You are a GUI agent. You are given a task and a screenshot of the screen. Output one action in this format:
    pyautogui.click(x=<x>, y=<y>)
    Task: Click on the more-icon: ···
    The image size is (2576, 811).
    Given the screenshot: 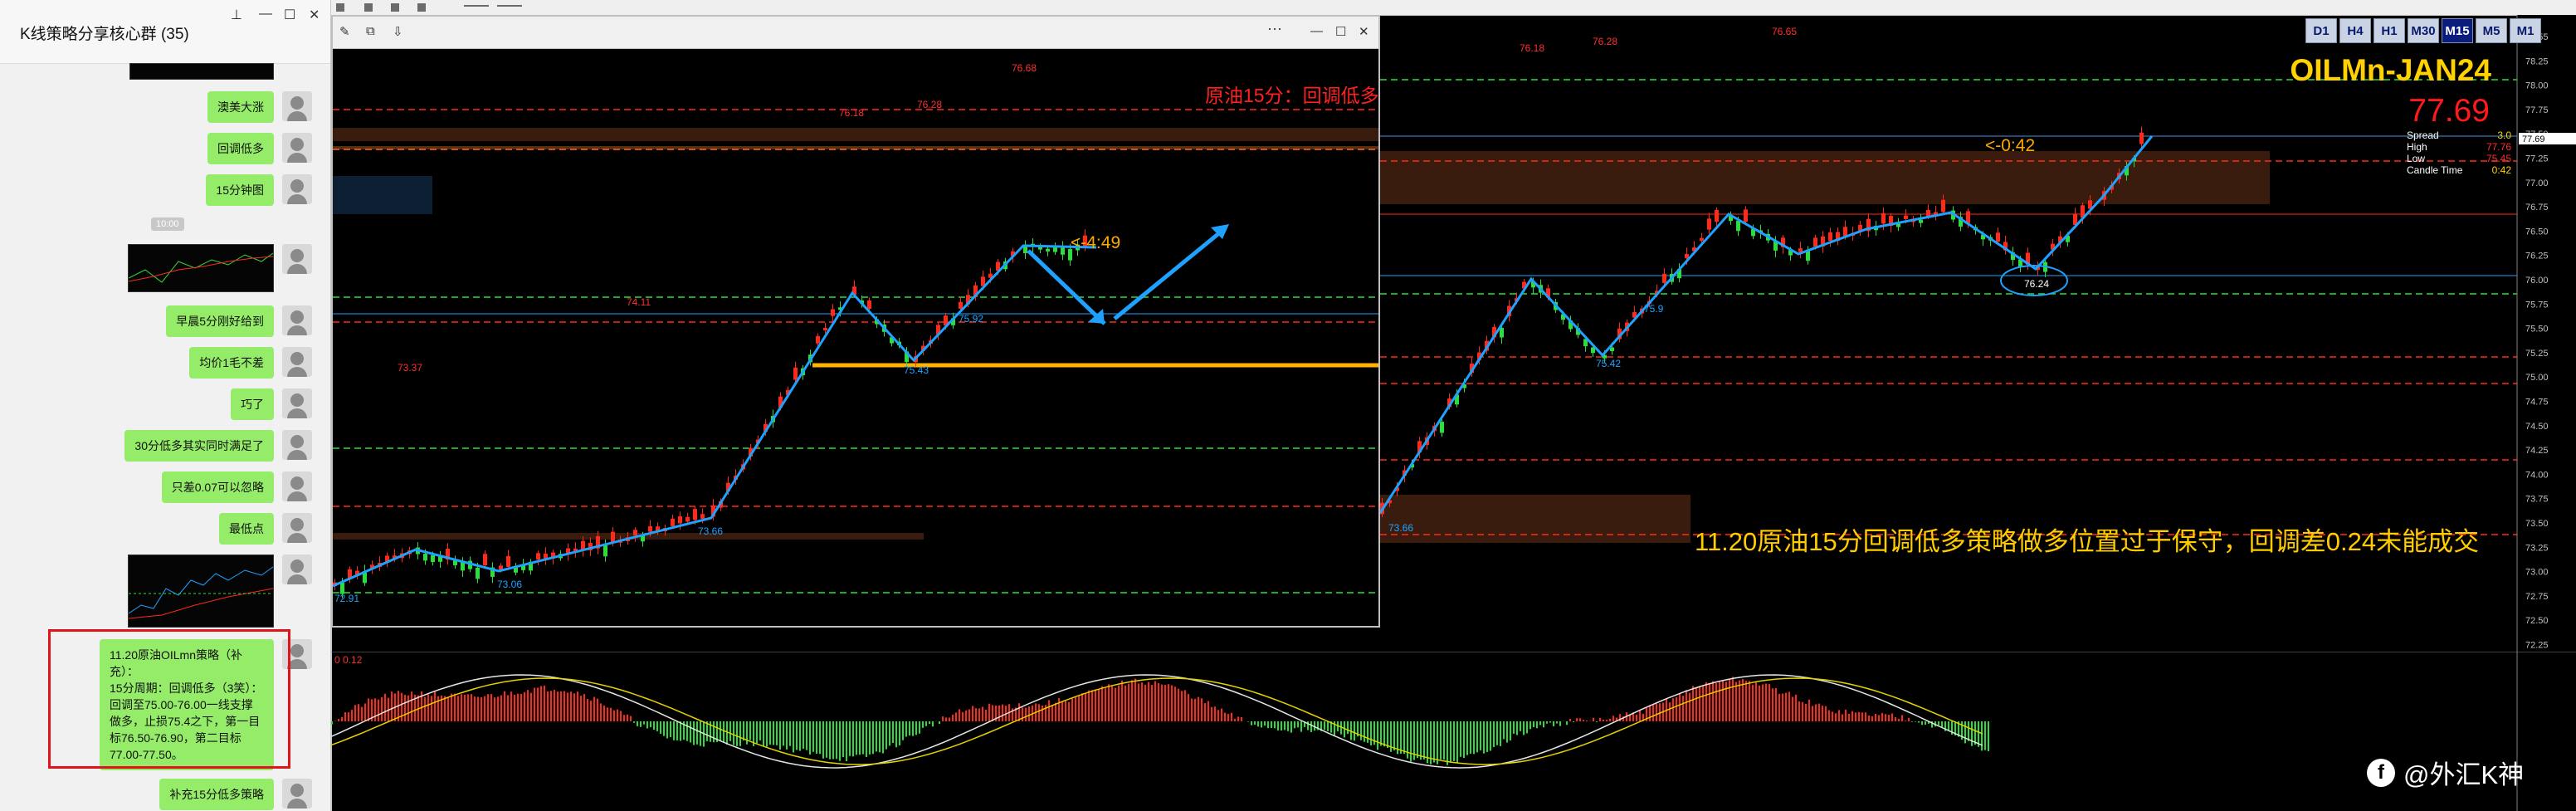 What is the action you would take?
    pyautogui.click(x=1275, y=28)
    